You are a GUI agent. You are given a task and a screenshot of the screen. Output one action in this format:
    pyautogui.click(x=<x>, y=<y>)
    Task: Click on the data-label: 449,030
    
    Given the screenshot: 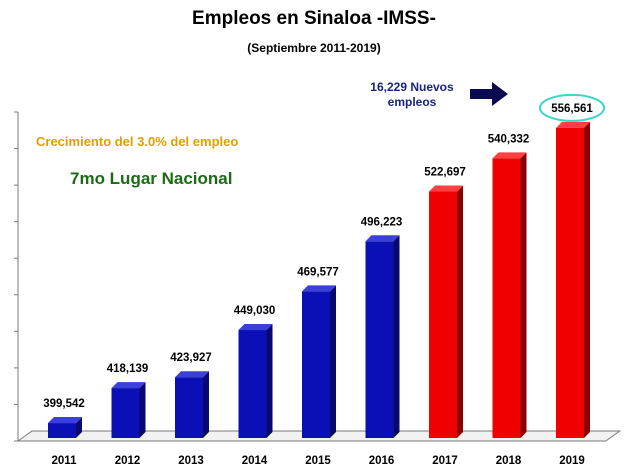 What is the action you would take?
    pyautogui.click(x=255, y=311)
    